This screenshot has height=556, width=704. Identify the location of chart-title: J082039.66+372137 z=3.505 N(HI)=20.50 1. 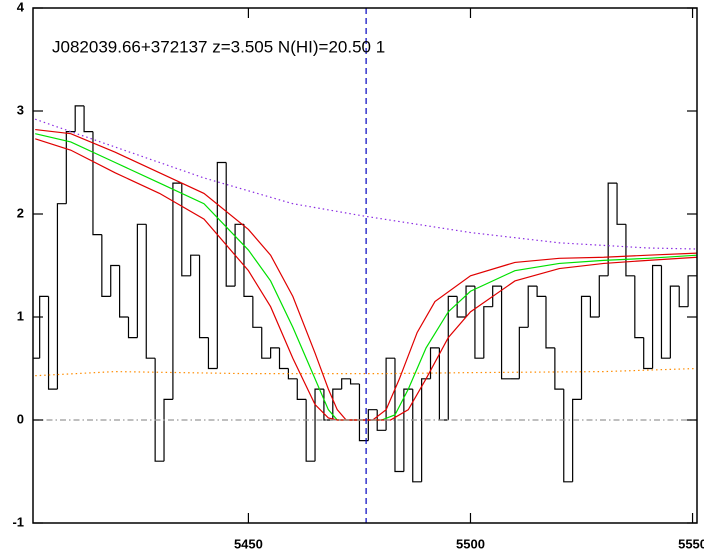
(218, 46).